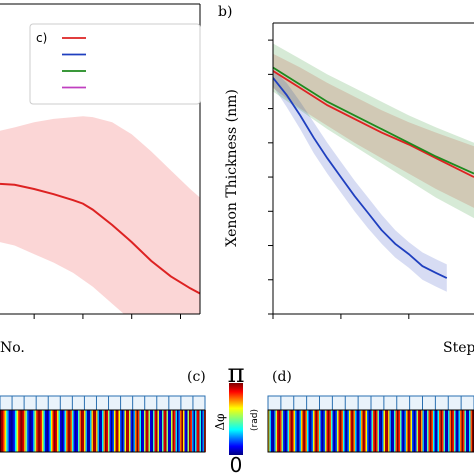 The width and height of the screenshot is (474, 474). What do you see at coordinates (255, 420) in the screenshot?
I see `colorbar-unit: (rad)` at bounding box center [255, 420].